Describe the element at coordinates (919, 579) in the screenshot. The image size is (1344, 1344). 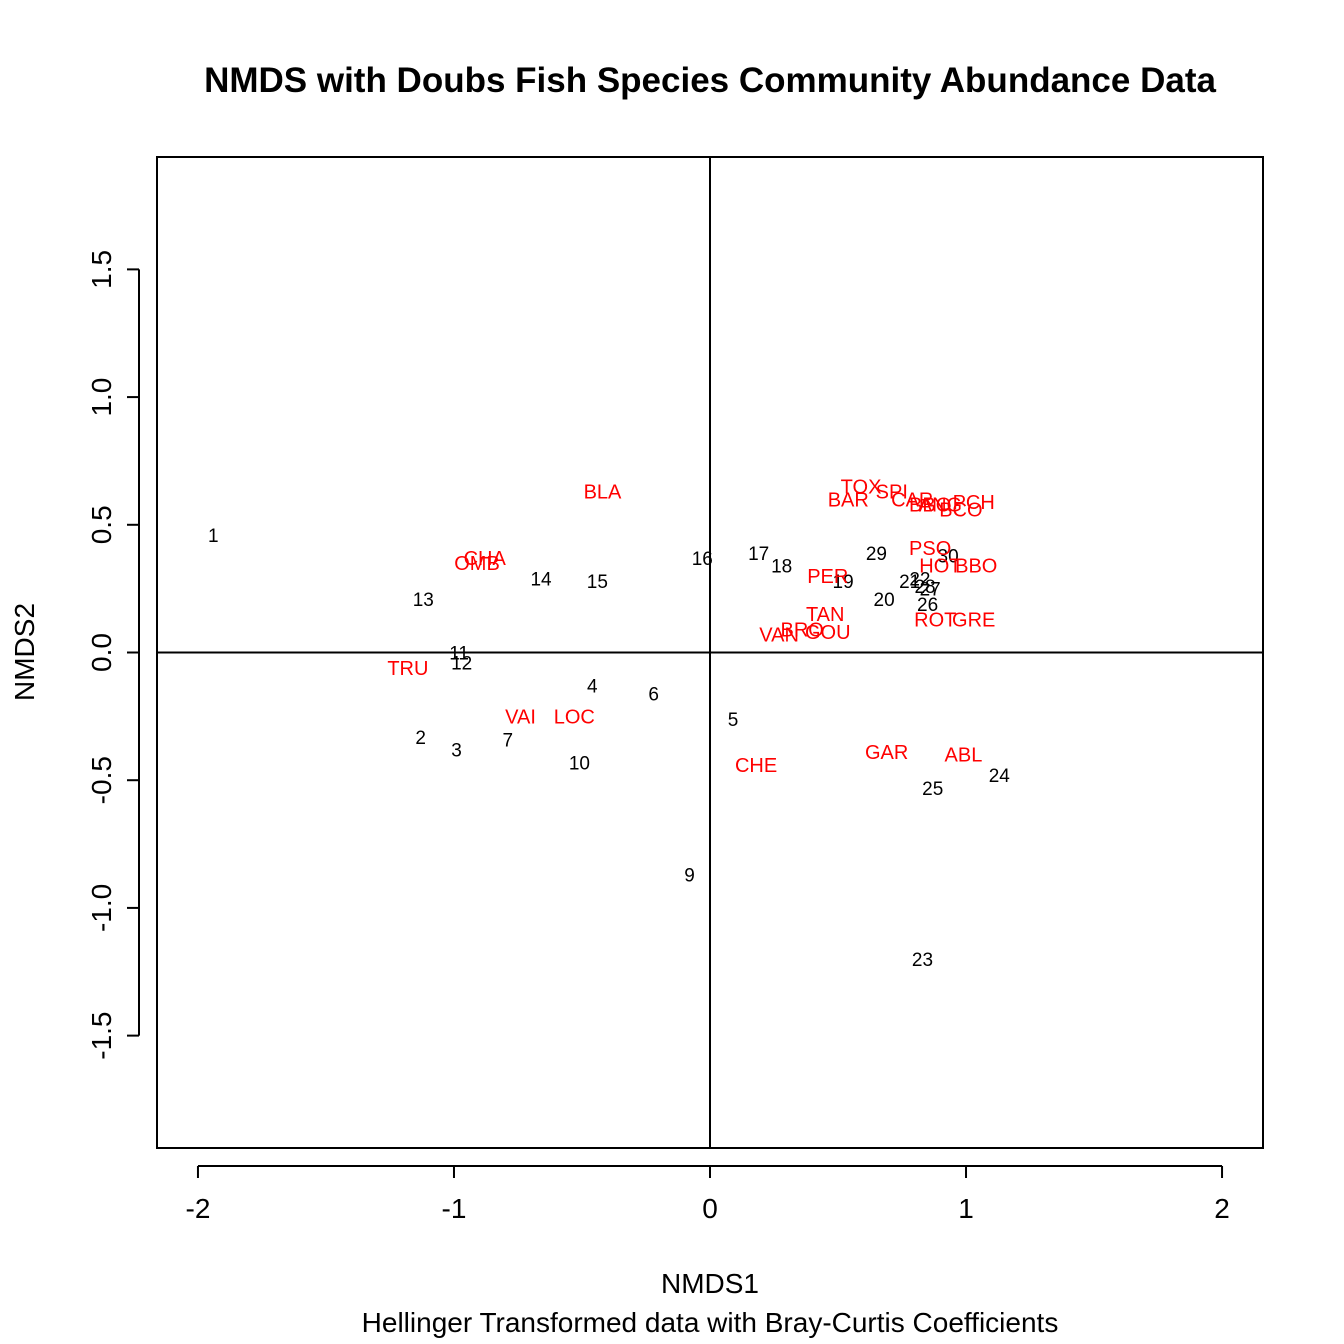
I see `site-point-22: 22` at that location.